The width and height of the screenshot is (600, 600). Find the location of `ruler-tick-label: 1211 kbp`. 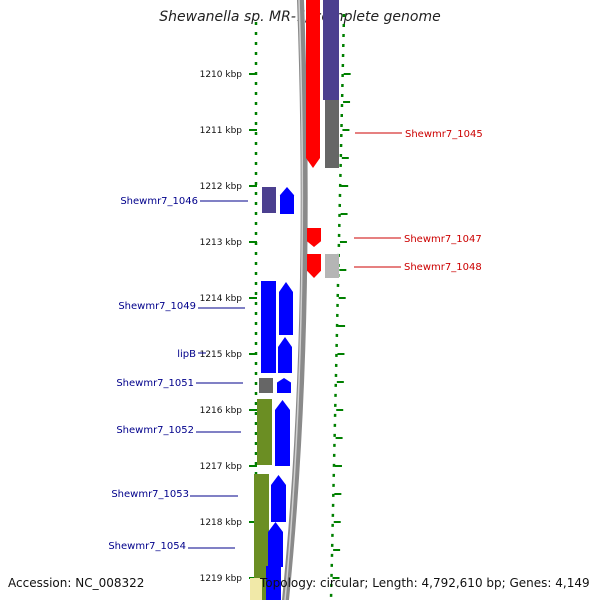

ruler-tick-label: 1211 kbp is located at coordinates (221, 131).